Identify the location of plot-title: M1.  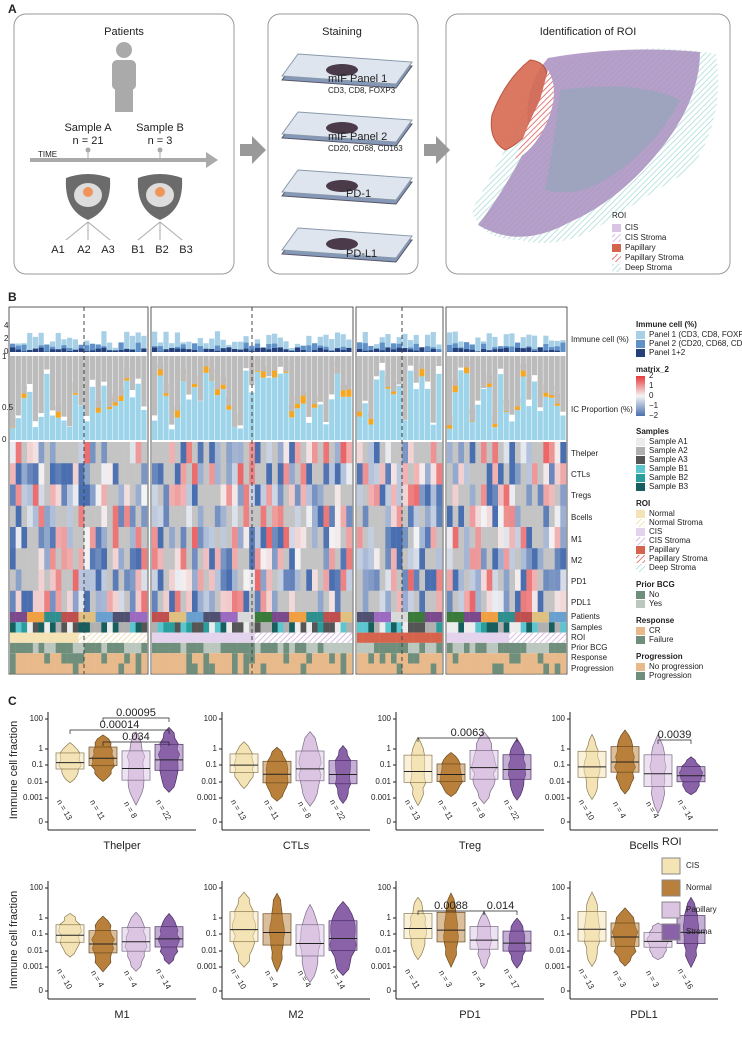
(121, 1015).